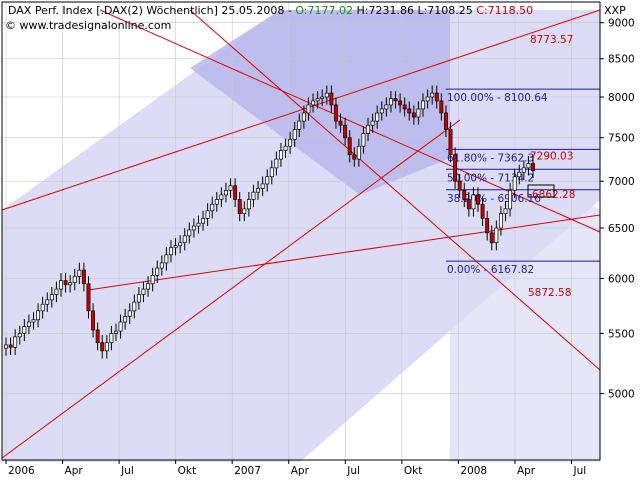 This screenshot has width=640, height=480. I want to click on y-axis: 9000 8500 8000 7500 7000 6500 6000 5500 5000, so click(617, 209).